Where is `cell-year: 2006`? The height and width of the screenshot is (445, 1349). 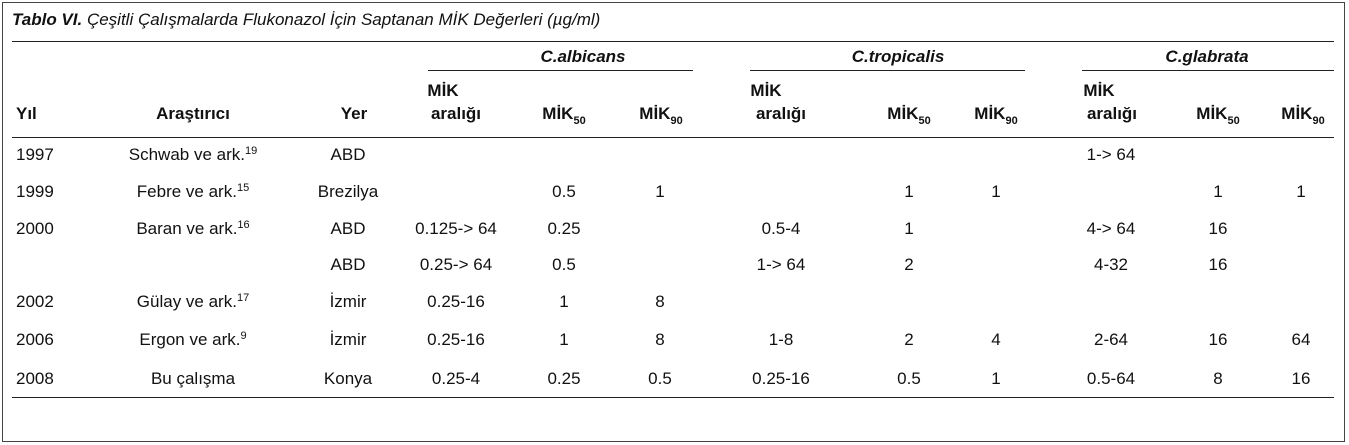 cell-year: 2006 is located at coordinates (35, 339).